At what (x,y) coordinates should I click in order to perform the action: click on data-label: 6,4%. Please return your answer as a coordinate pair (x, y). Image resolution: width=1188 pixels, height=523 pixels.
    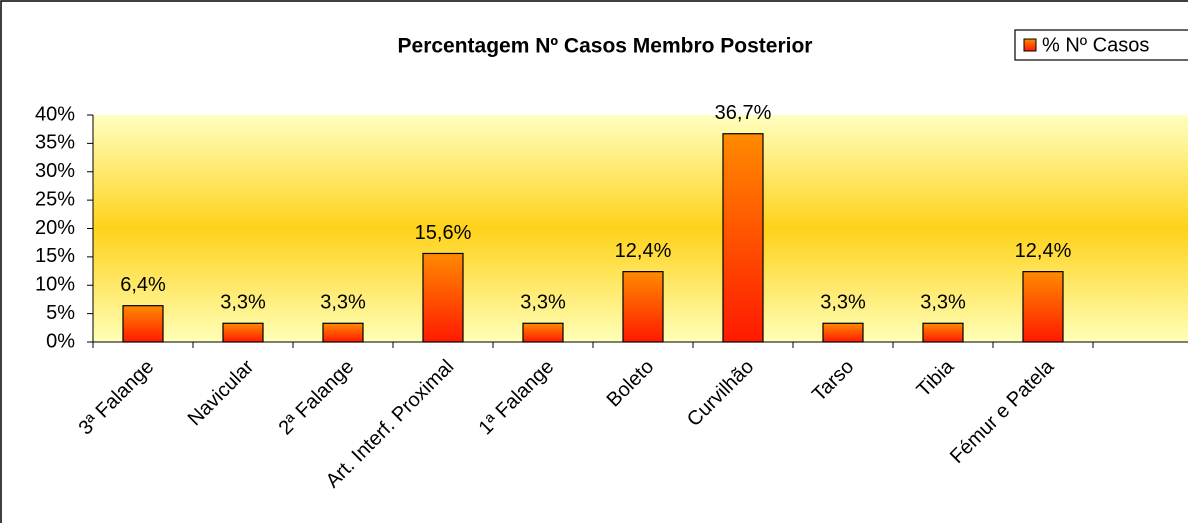
    Looking at the image, I should click on (143, 285).